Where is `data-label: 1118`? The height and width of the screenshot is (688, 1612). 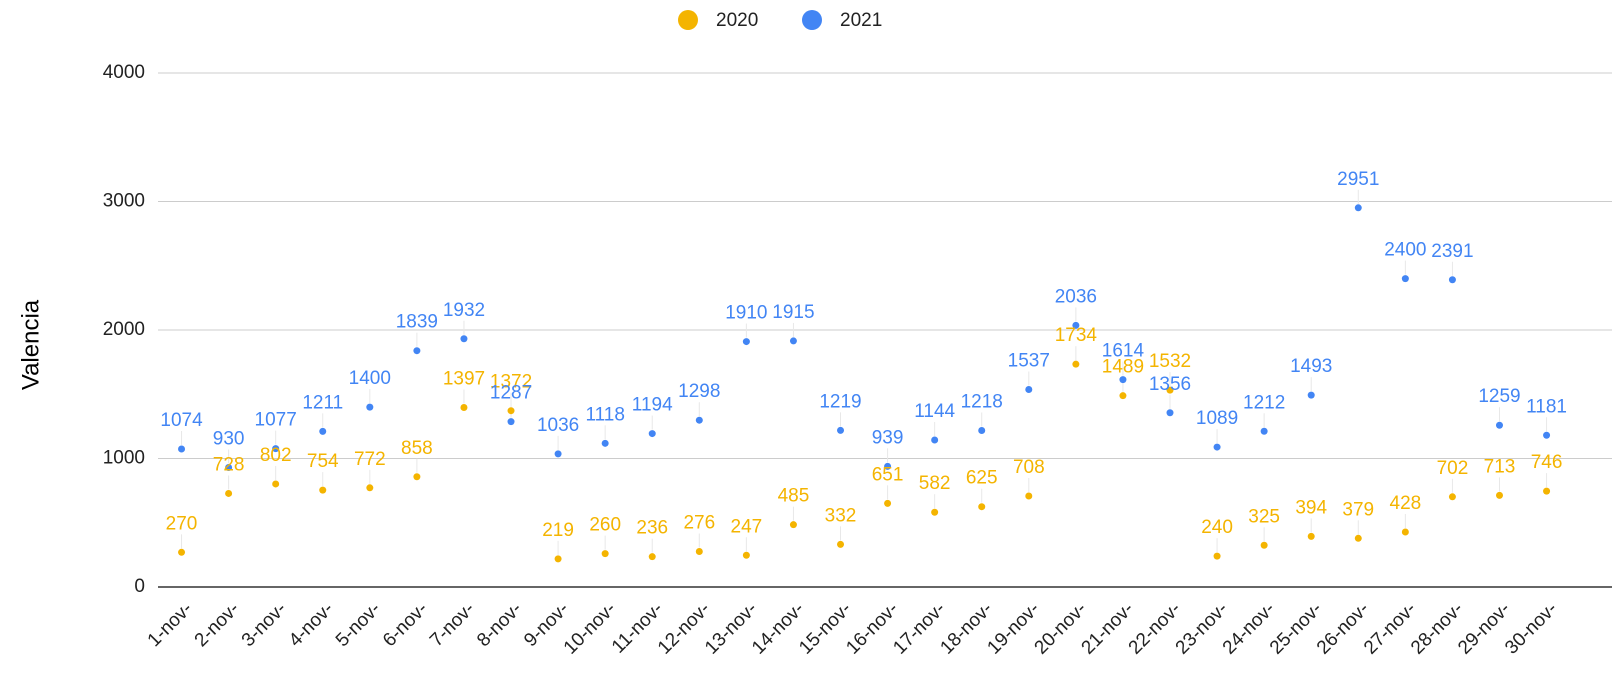 data-label: 1118 is located at coordinates (604, 414).